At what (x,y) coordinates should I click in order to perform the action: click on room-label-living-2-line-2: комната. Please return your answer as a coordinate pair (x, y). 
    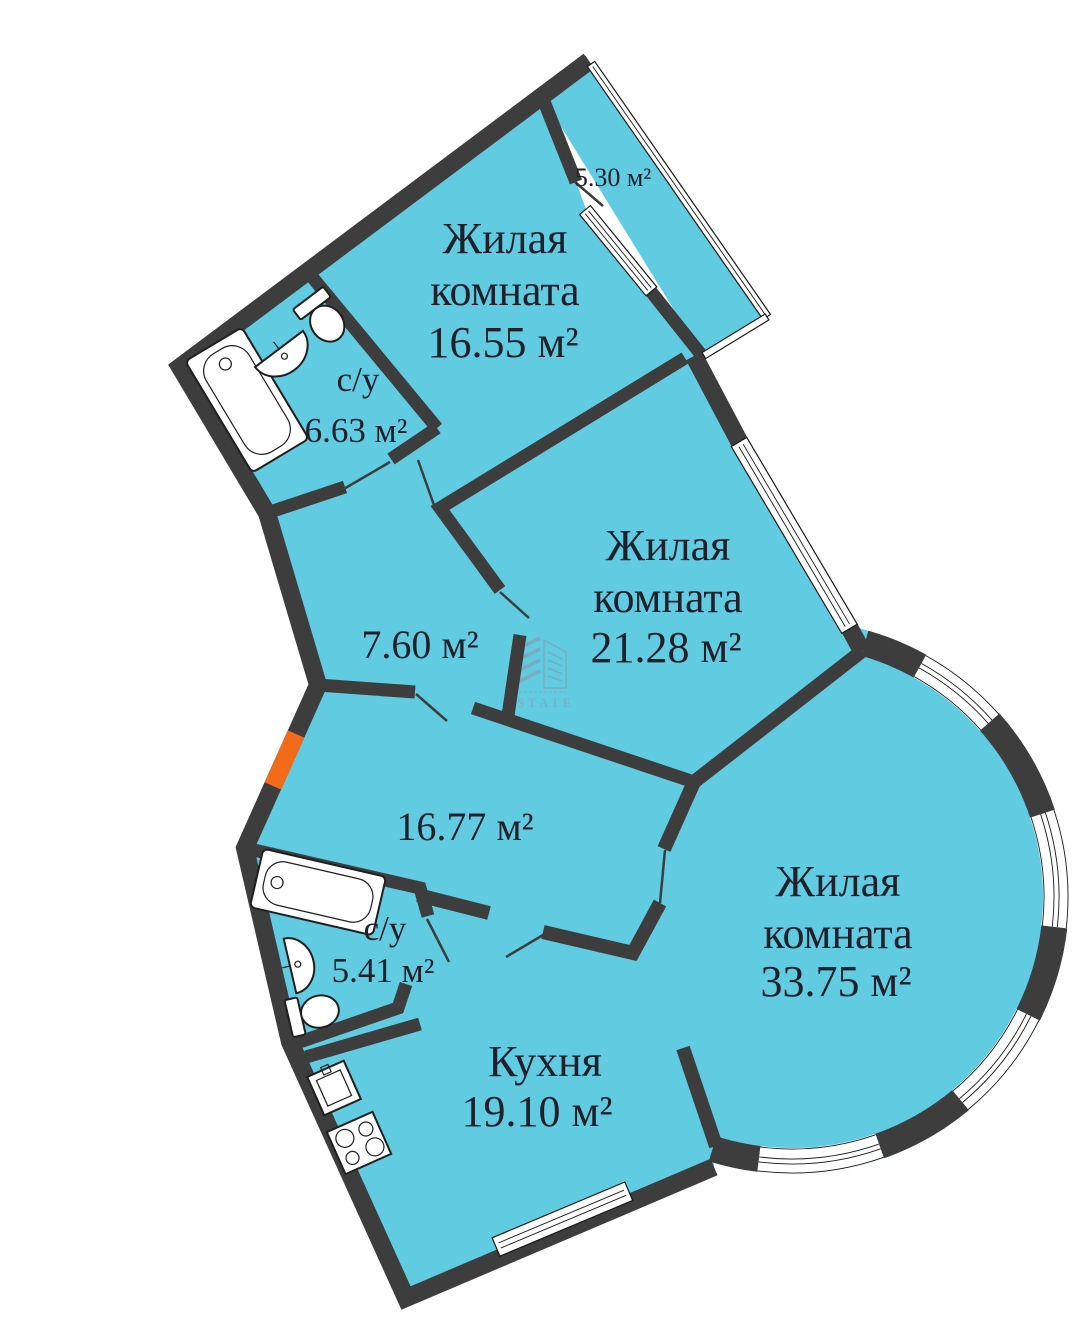
    Looking at the image, I should click on (667, 597).